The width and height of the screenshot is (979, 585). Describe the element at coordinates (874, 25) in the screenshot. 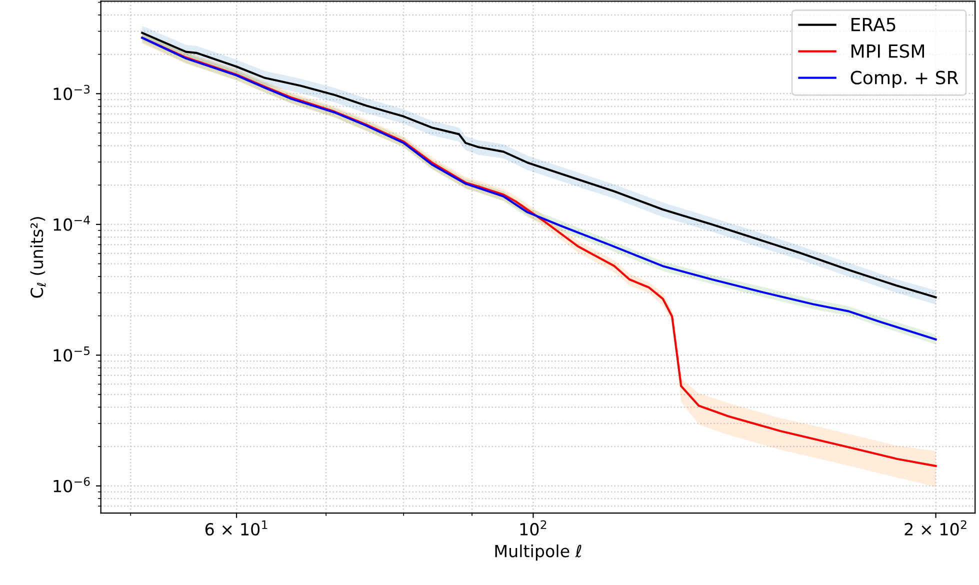

I see `legend-label: ERA5` at that location.